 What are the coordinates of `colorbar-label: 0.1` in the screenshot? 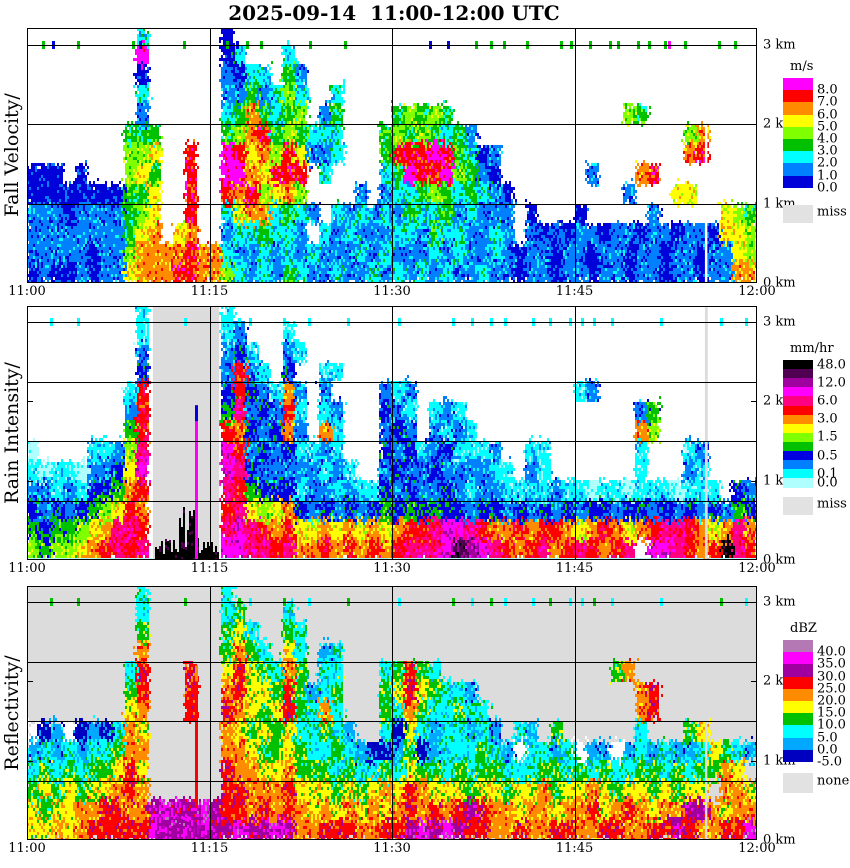 It's located at (827, 474).